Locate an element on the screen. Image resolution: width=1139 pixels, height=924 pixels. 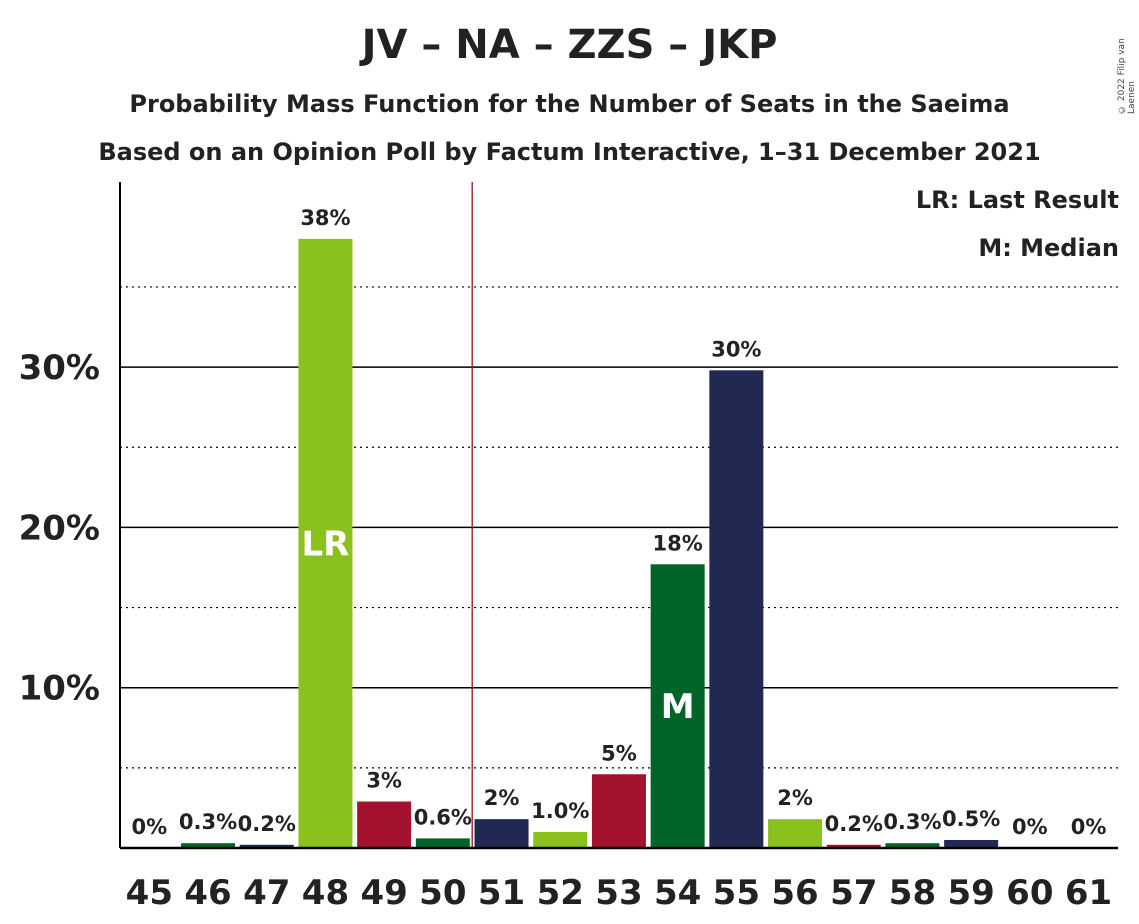
data-label-49: 3% is located at coordinates (384, 781).